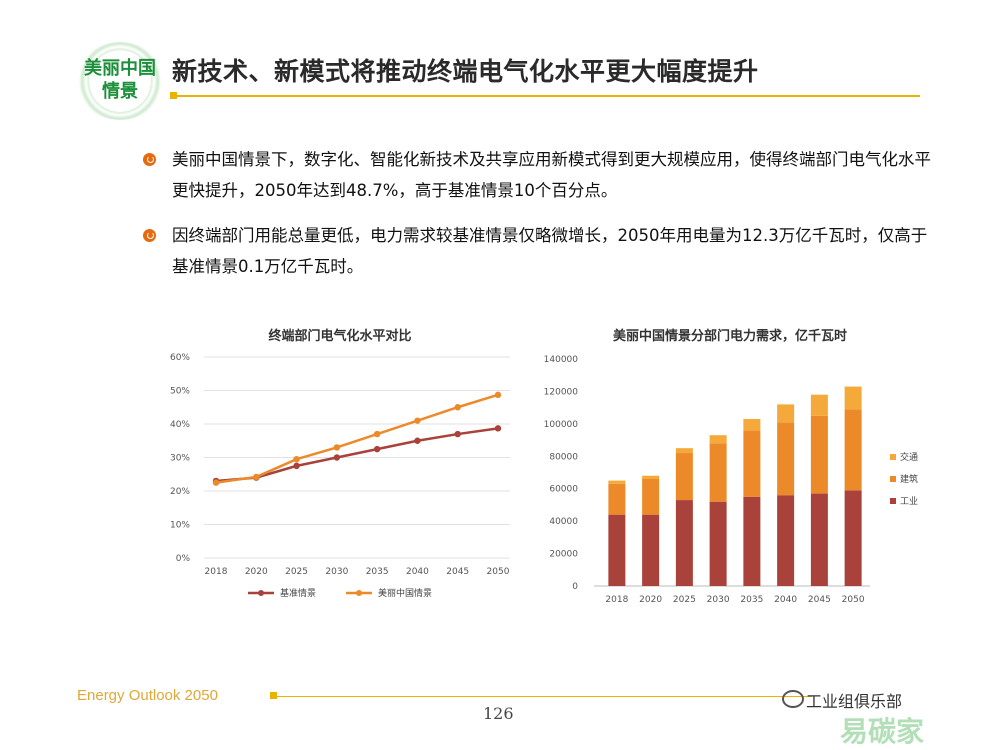 The height and width of the screenshot is (750, 1000). I want to click on y-tick-label: 10%, so click(180, 526).